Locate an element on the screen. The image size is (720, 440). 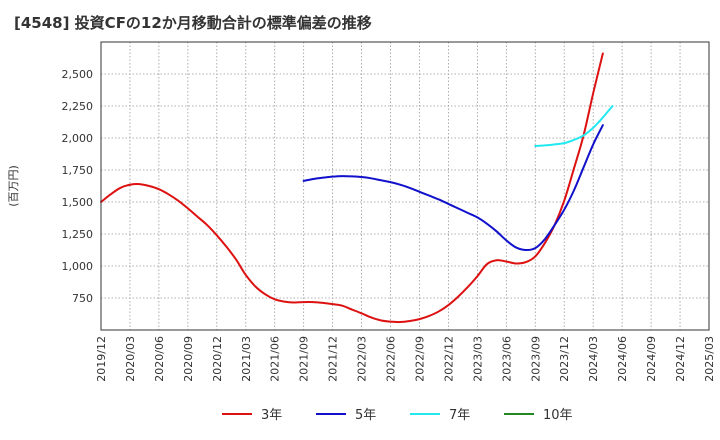
x-tick-label: 2021/06 is located at coordinates (275, 359).